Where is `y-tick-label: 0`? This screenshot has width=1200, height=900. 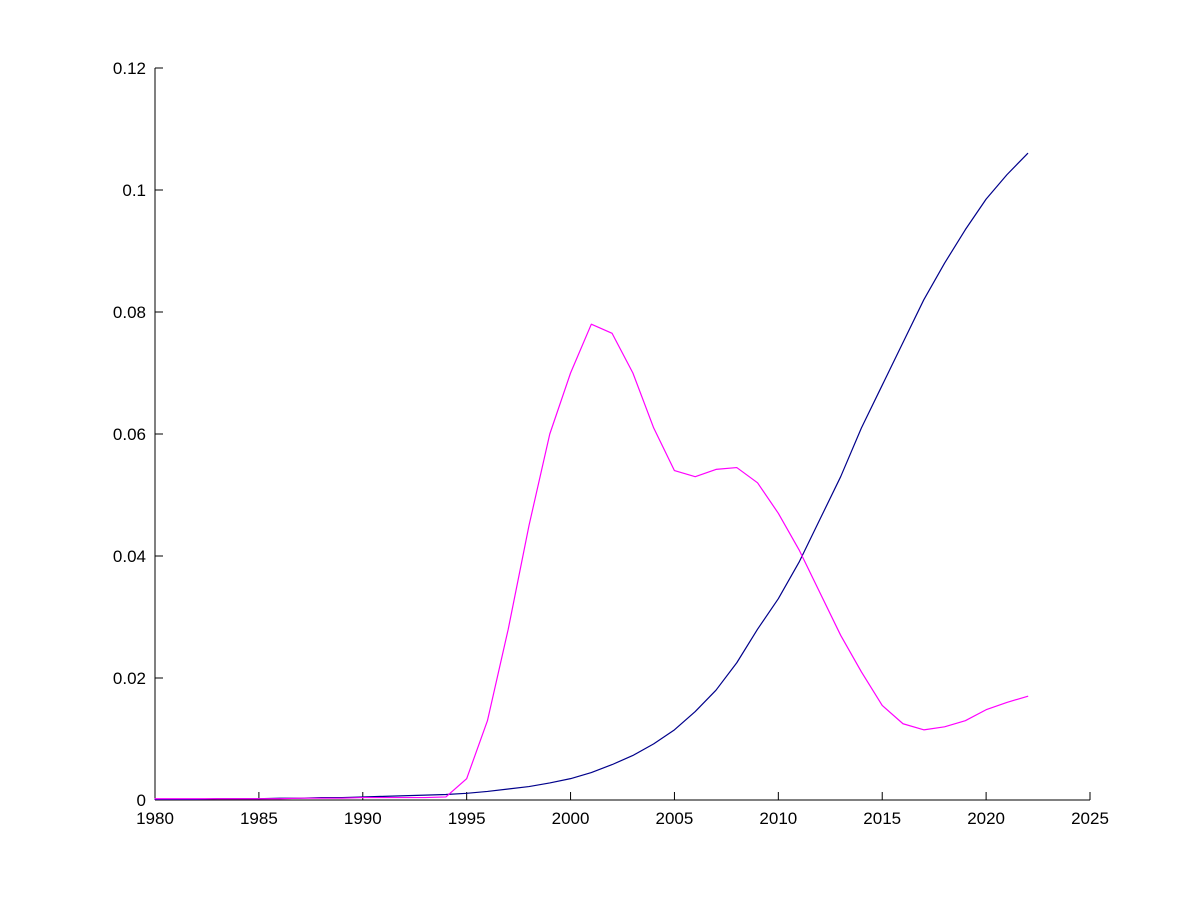
y-tick-label: 0 is located at coordinates (141, 800).